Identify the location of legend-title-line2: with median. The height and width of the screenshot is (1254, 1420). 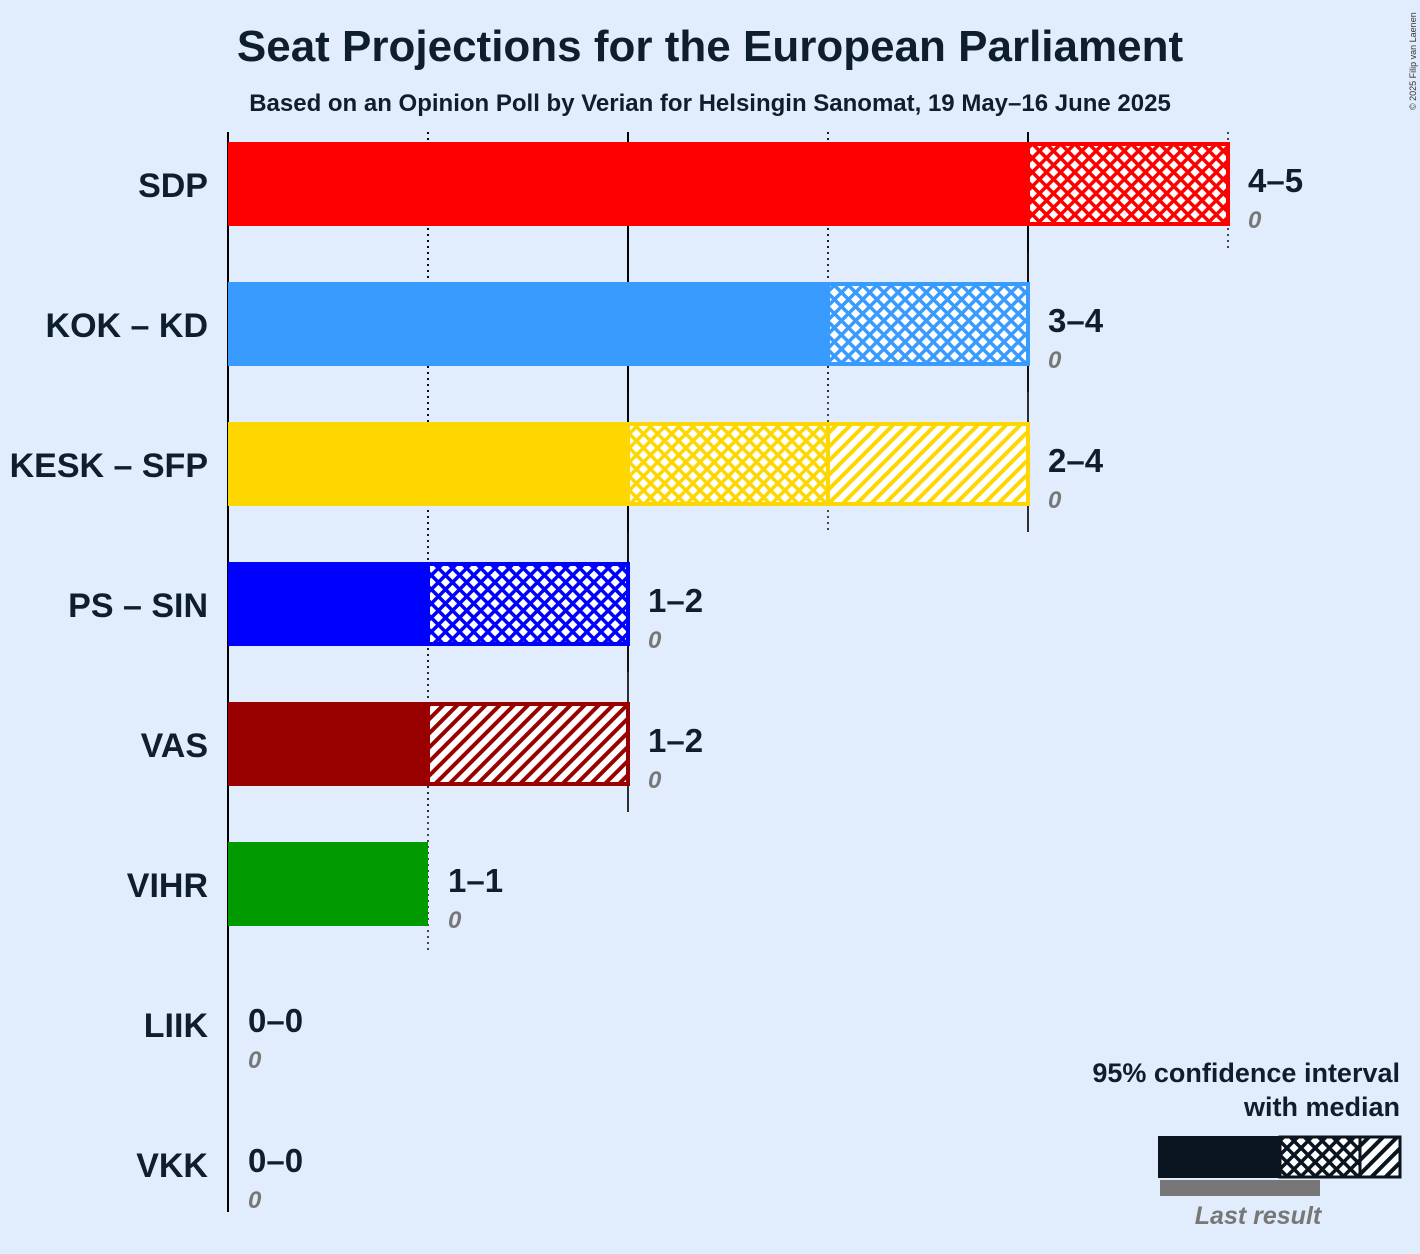
(1321, 1107).